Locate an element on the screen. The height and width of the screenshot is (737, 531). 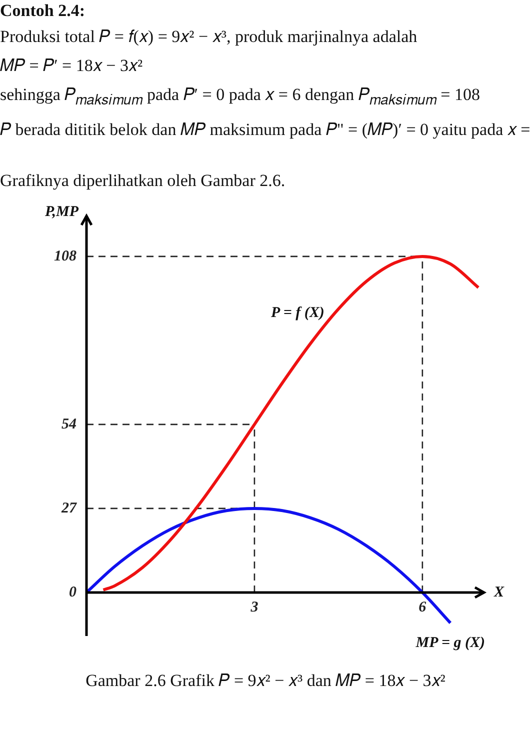
text: 𝑃 berada dititik belok dan 𝑀𝑃 maksimum pada 𝑃" = (𝑀𝑃)′ = 0 yaitu pada 𝑥 = is located at coordinates (265, 130).